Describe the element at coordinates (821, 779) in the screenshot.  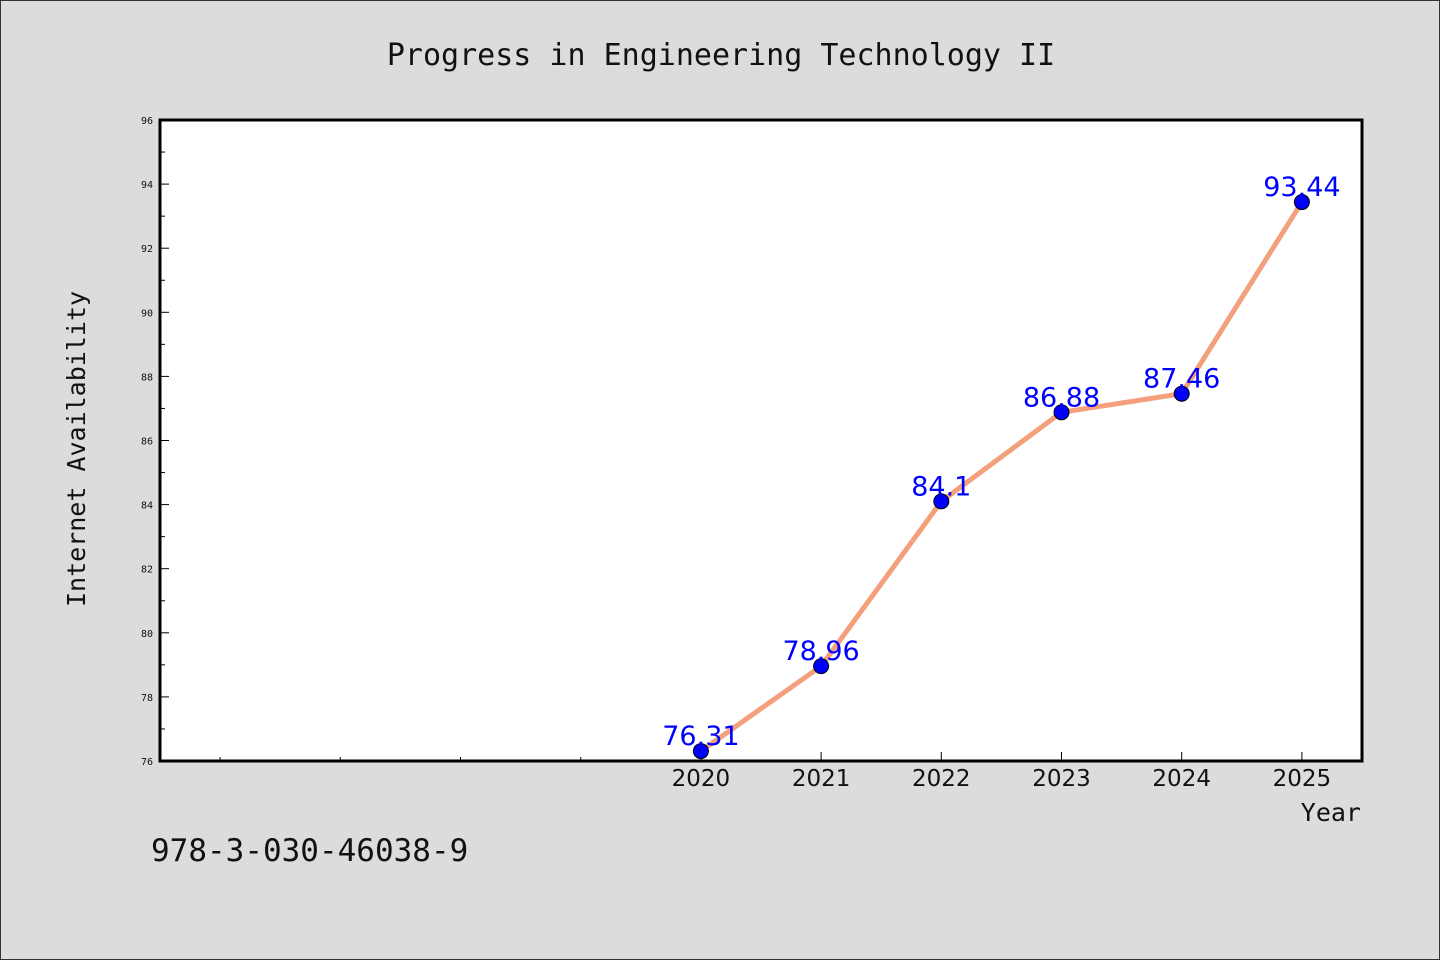
I see `x-tick-label: 2021` at that location.